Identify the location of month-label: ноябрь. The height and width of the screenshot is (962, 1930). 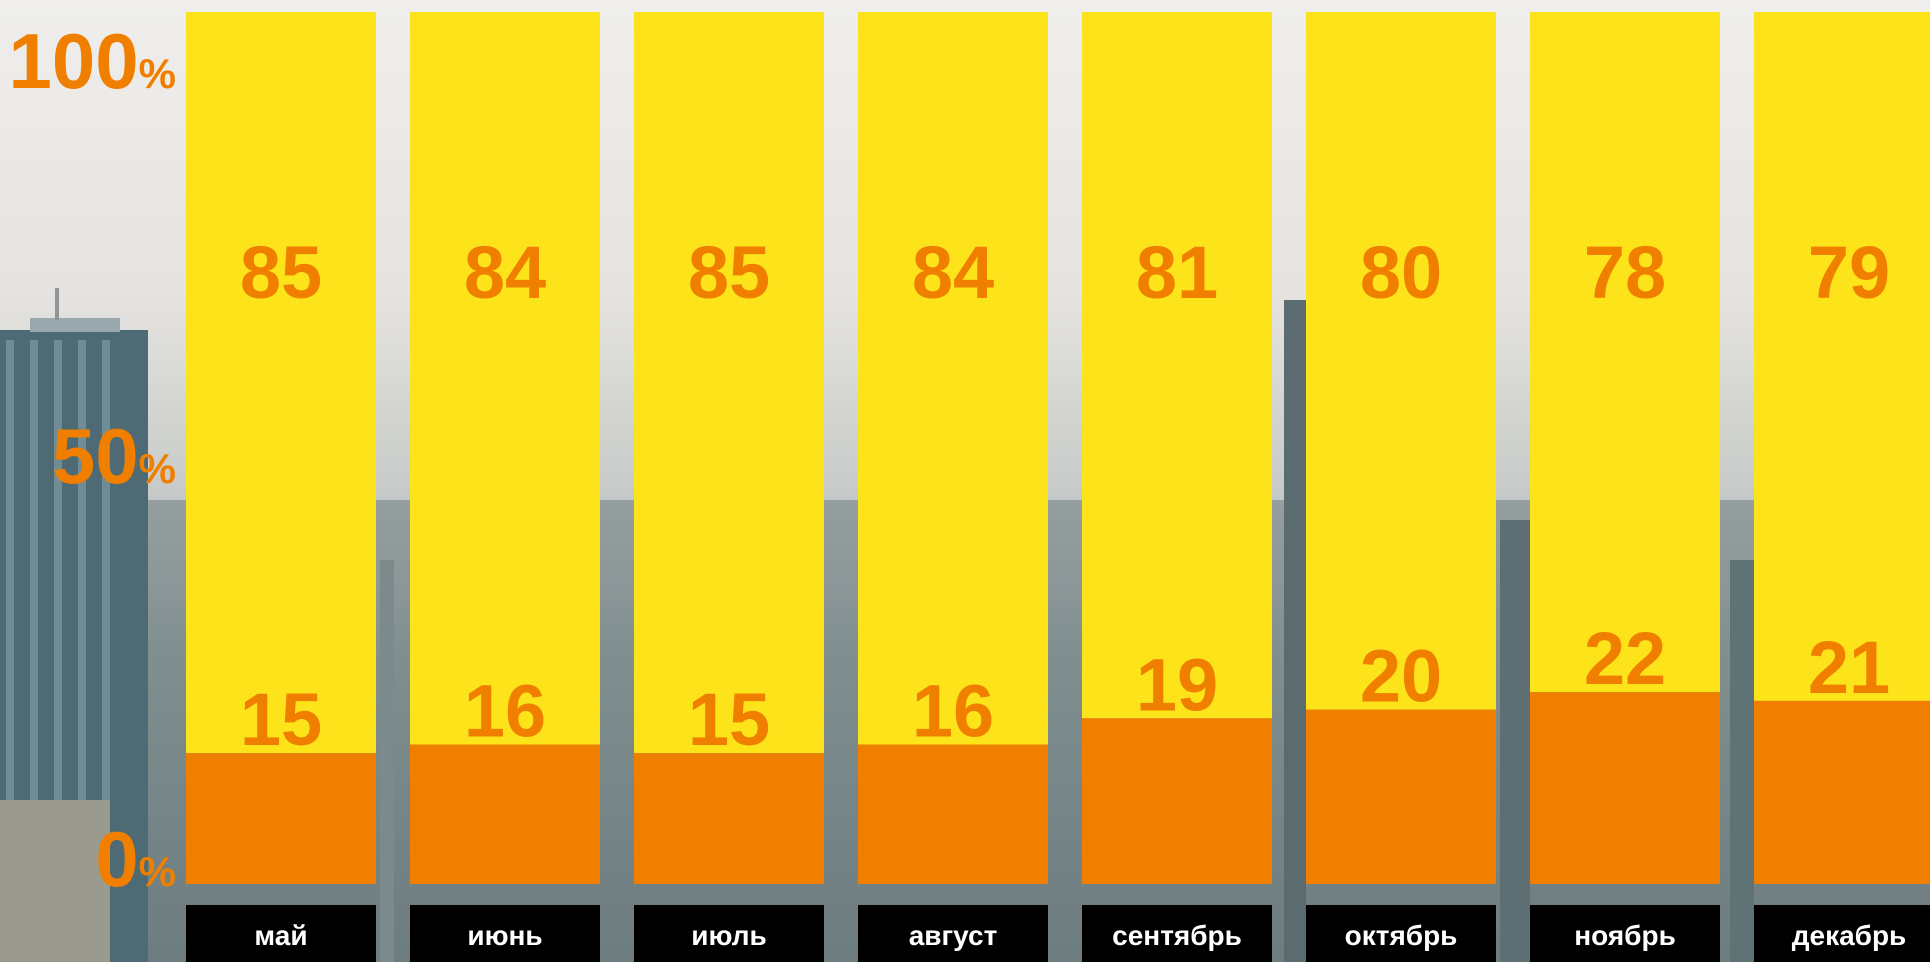
(1625, 935).